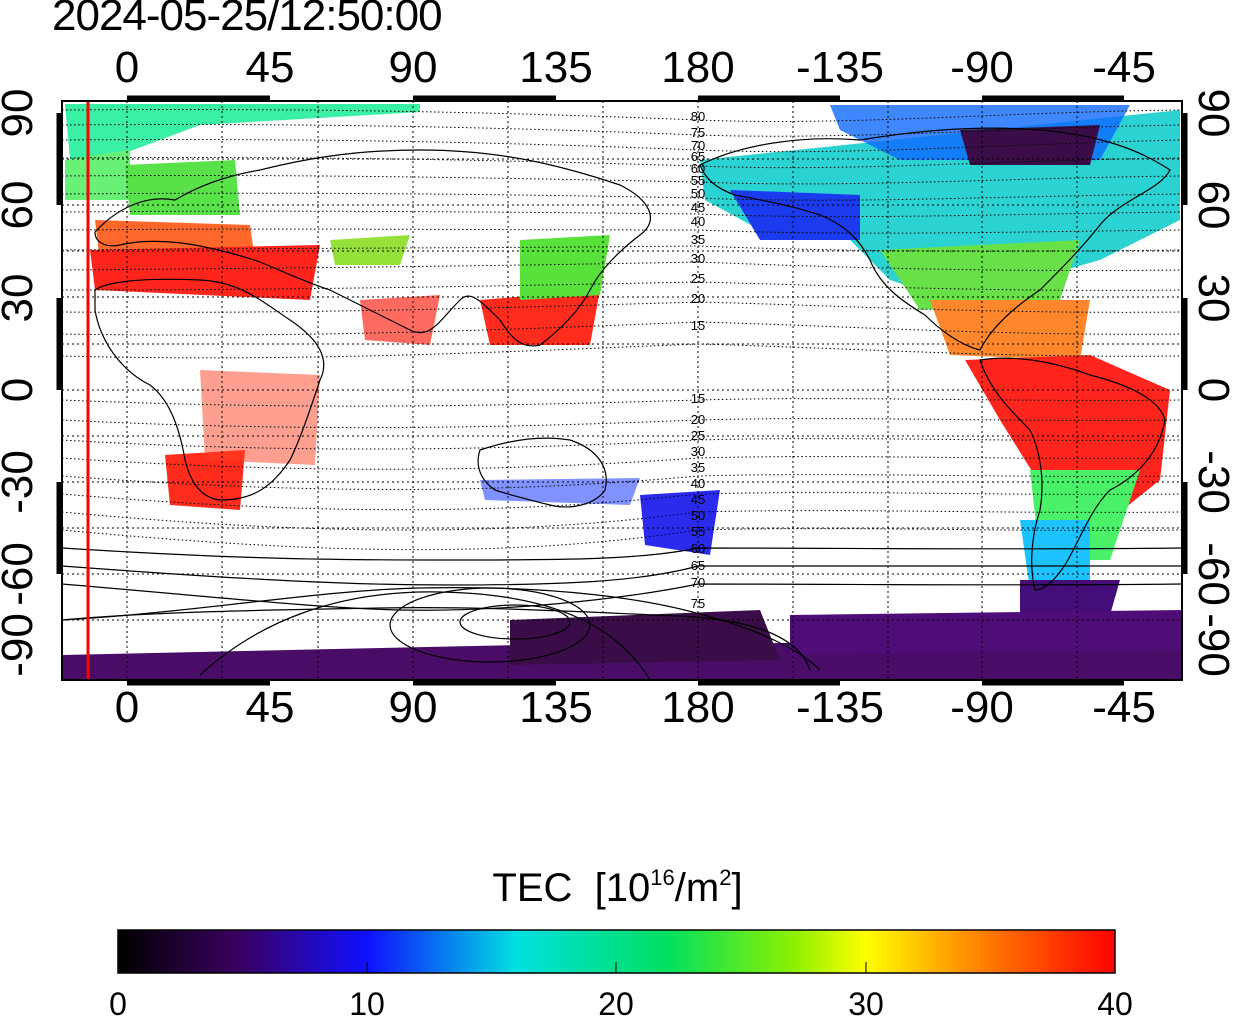 This screenshot has width=1235, height=1023. Describe the element at coordinates (616, 967) in the screenshot. I see `colorbar-ticks` at that location.